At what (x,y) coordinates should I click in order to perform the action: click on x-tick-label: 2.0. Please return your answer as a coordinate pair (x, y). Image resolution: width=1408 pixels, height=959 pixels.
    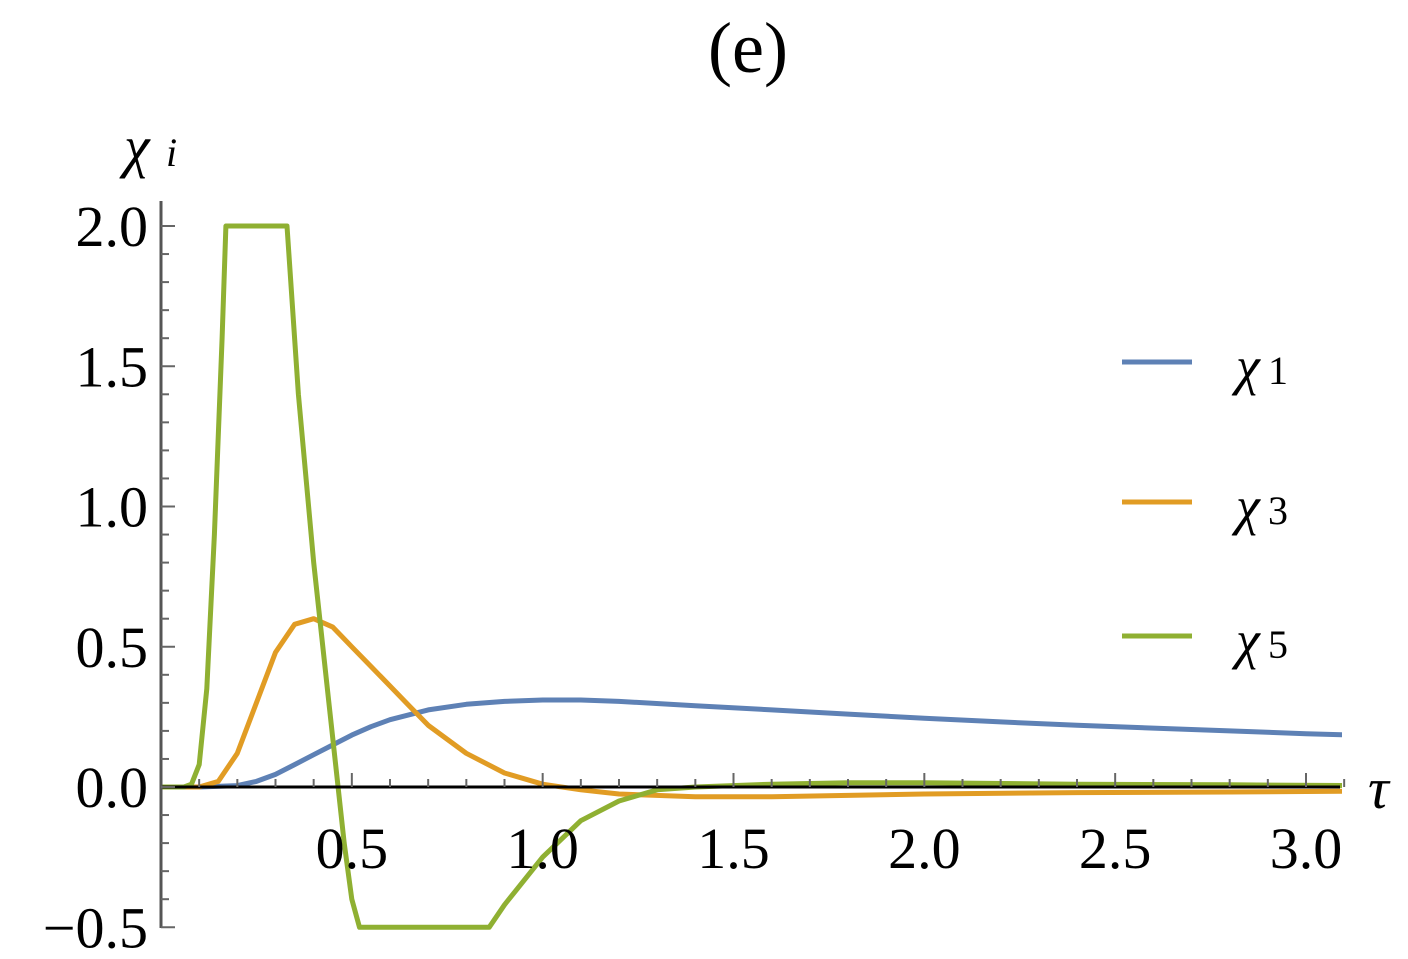
    Looking at the image, I should click on (924, 848).